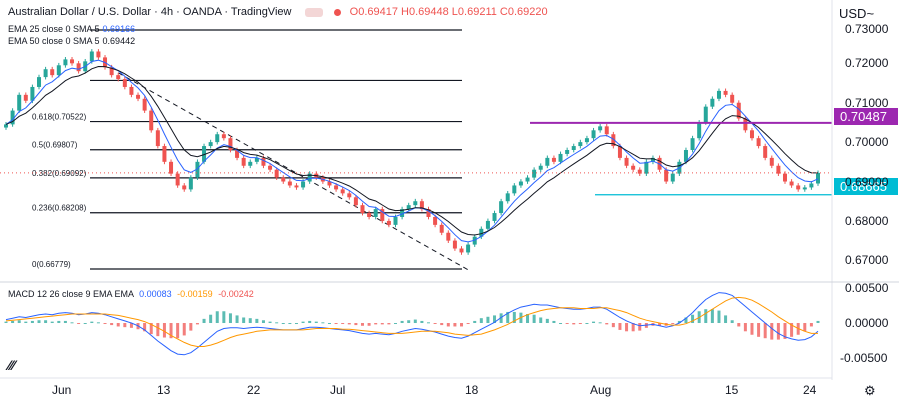  I want to click on y-tick-label: 0.71000, so click(867, 102).